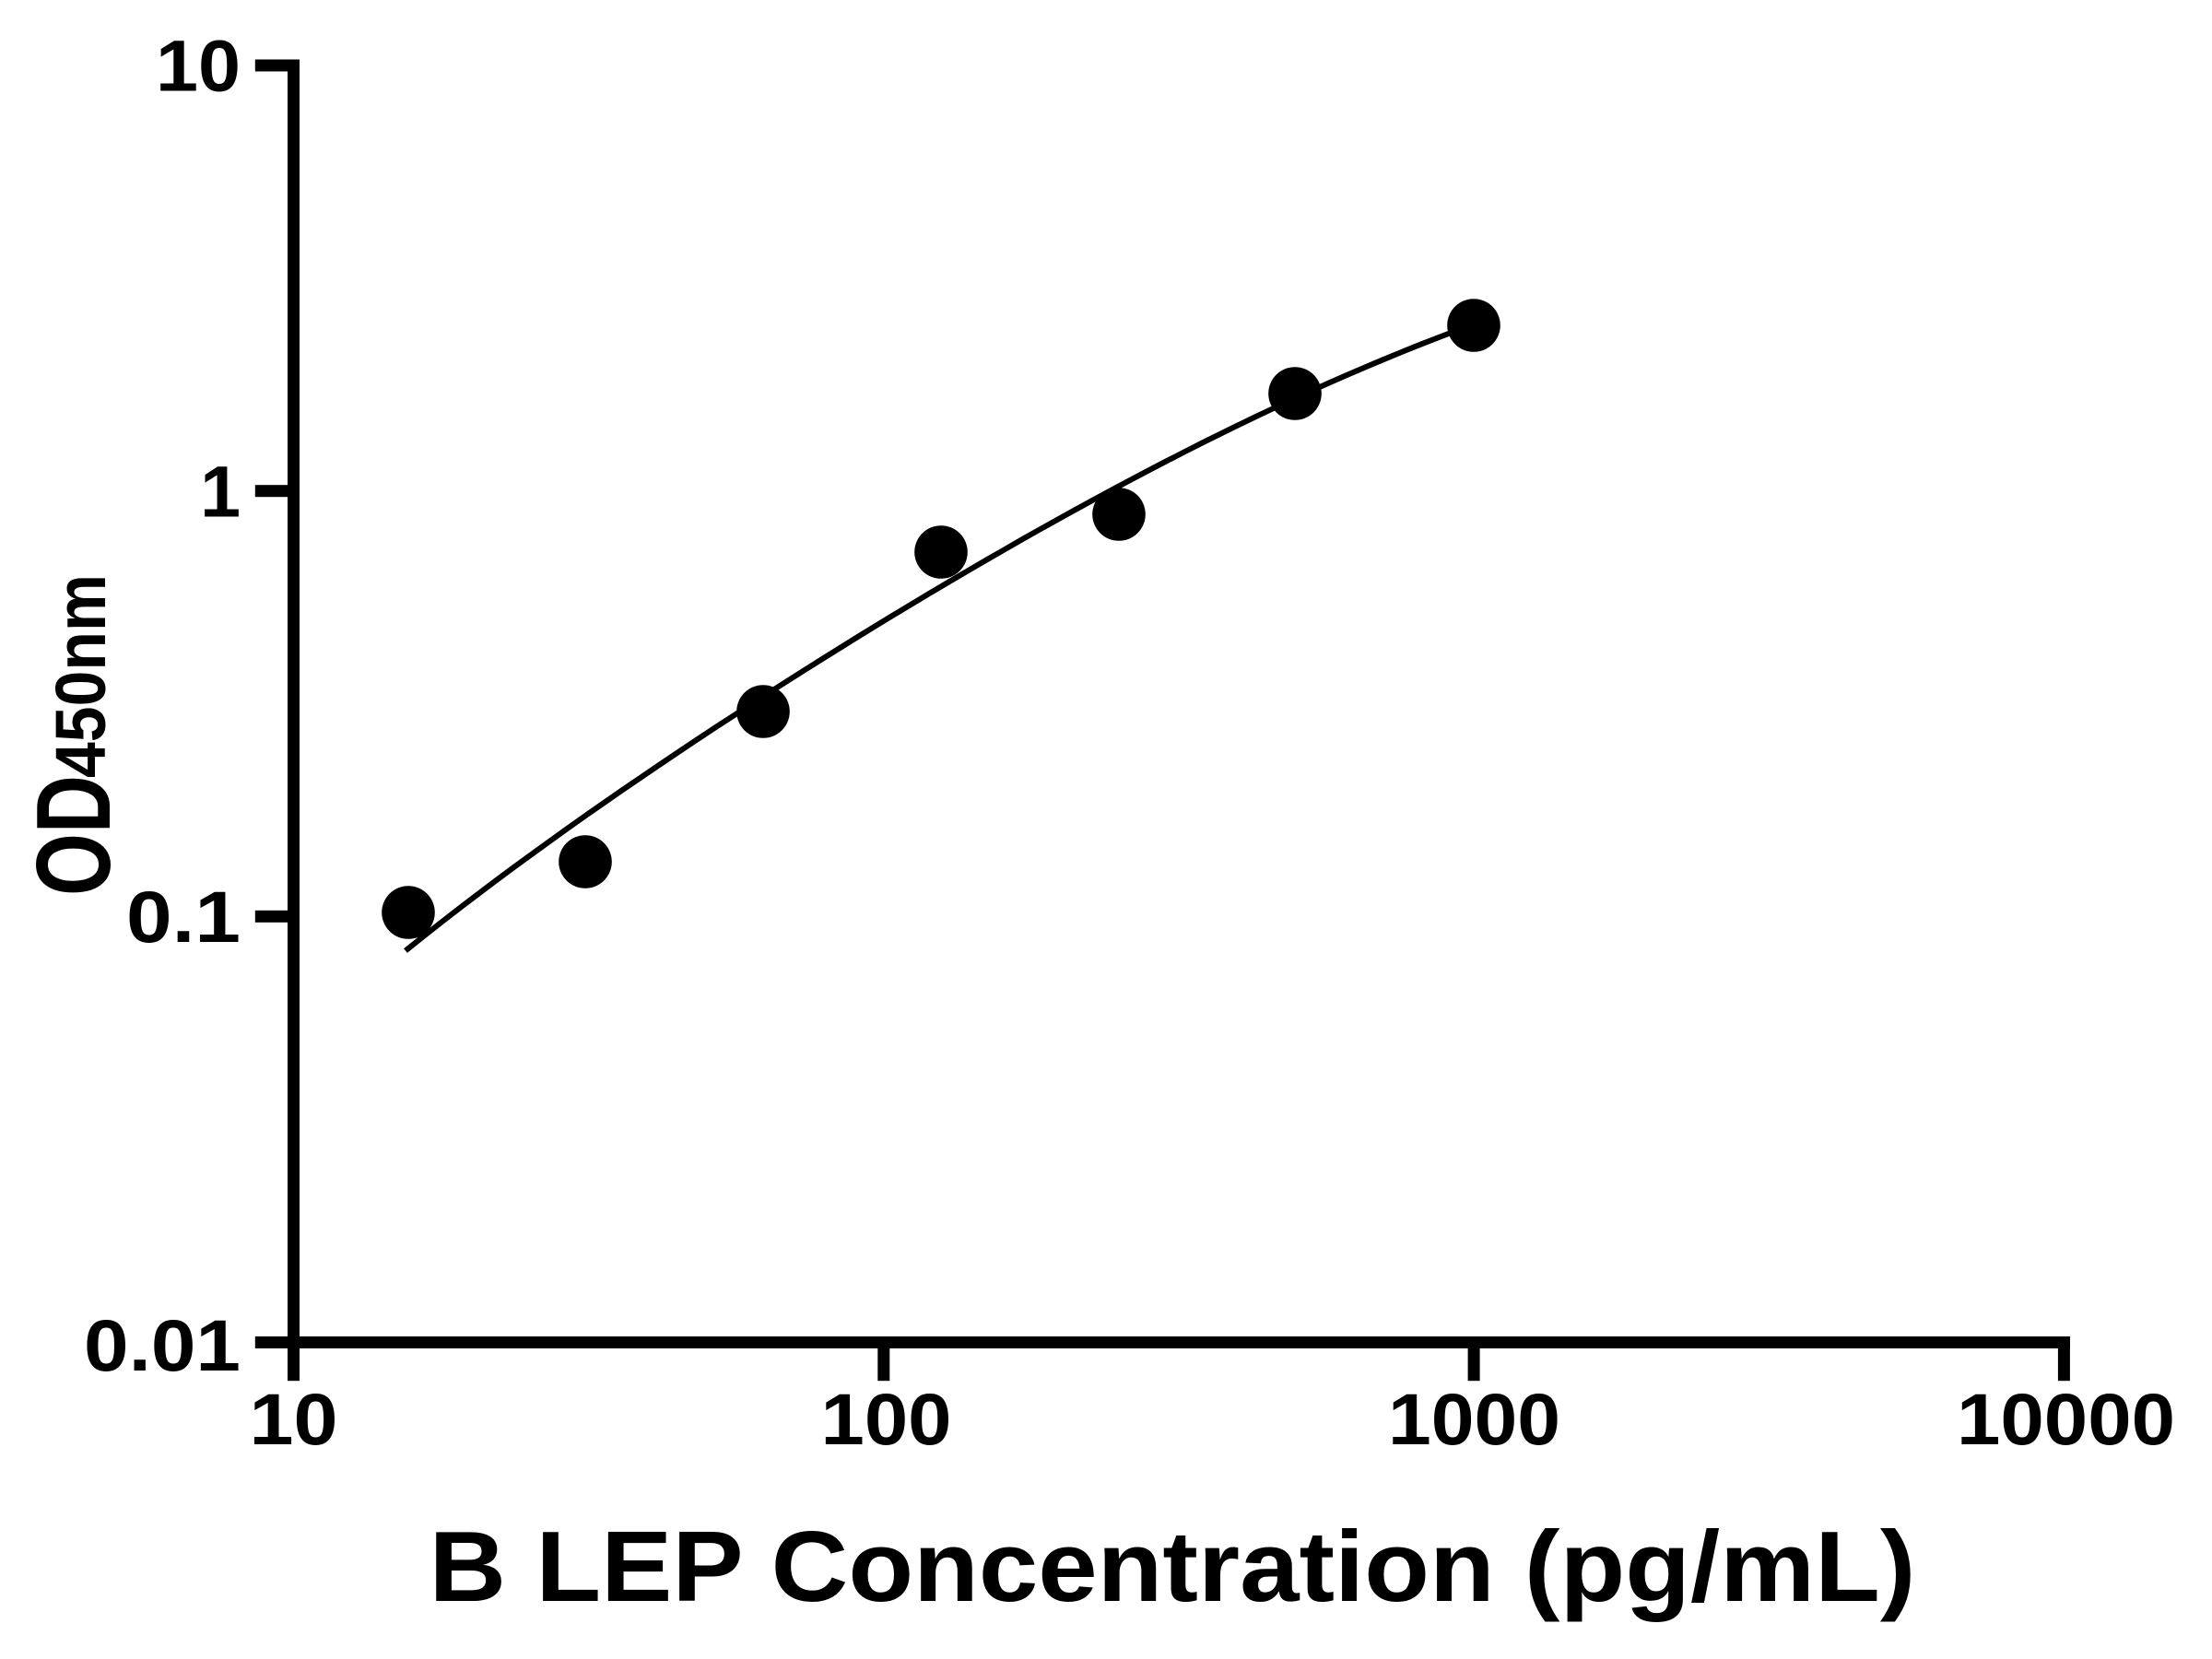 This screenshot has width=2212, height=1659. Describe the element at coordinates (1474, 1419) in the screenshot. I see `svg-text: 1000` at that location.